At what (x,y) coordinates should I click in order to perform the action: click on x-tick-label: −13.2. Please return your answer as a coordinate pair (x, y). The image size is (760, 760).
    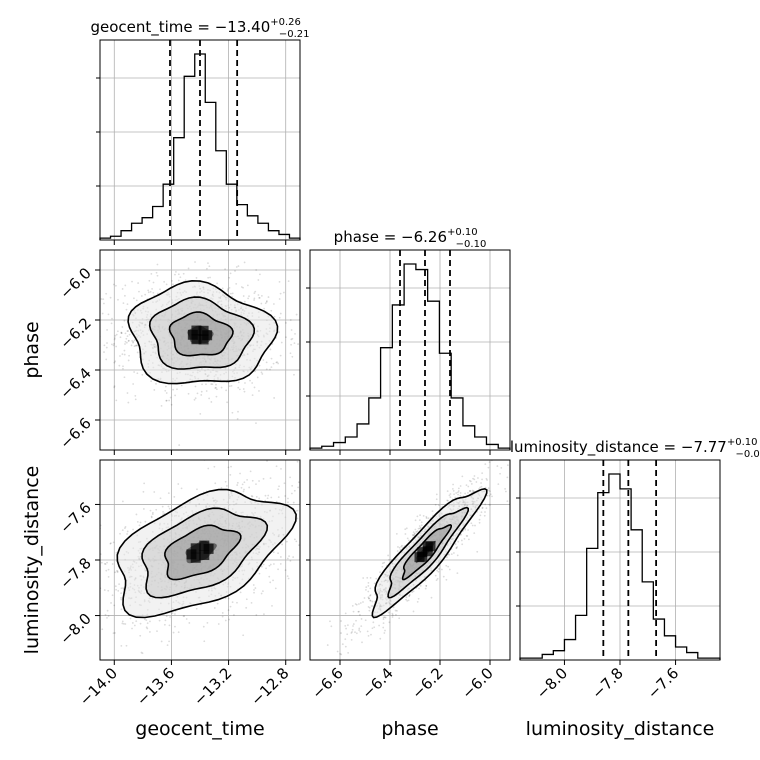
    Looking at the image, I should click on (212, 686).